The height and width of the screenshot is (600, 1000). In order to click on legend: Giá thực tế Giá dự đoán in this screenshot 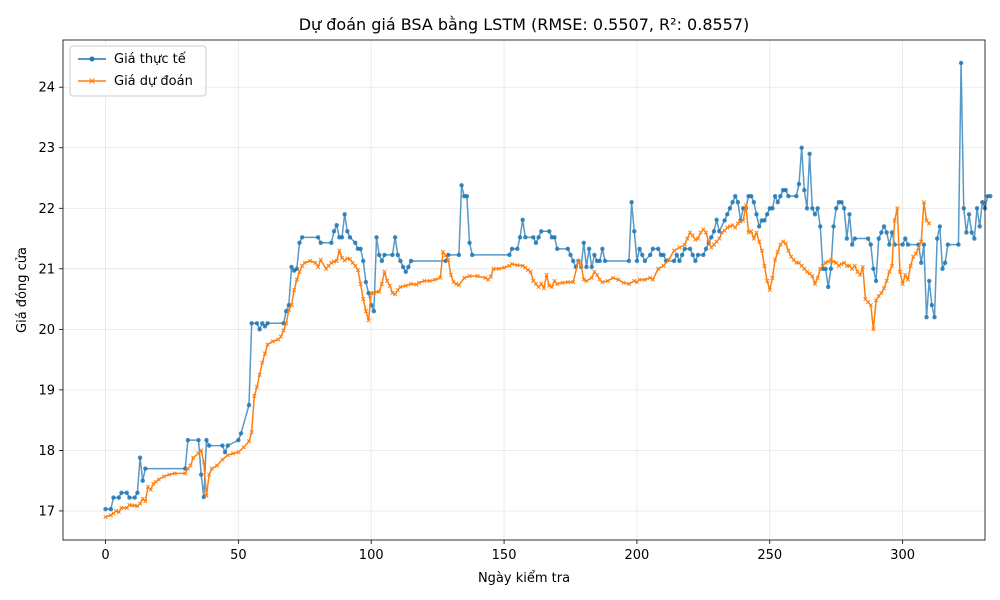, I will do `click(138, 71)`.